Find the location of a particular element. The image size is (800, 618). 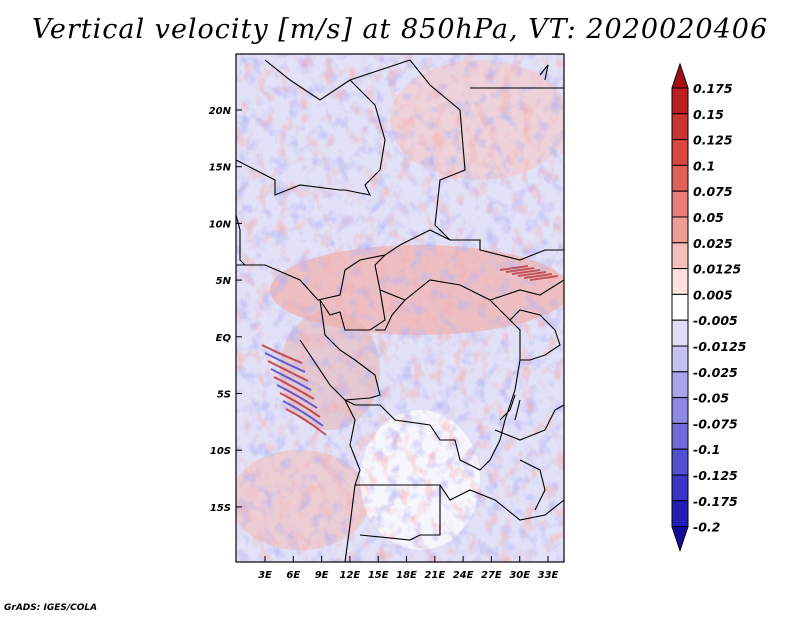

colorbar-label: 0.05 is located at coordinates (708, 217).